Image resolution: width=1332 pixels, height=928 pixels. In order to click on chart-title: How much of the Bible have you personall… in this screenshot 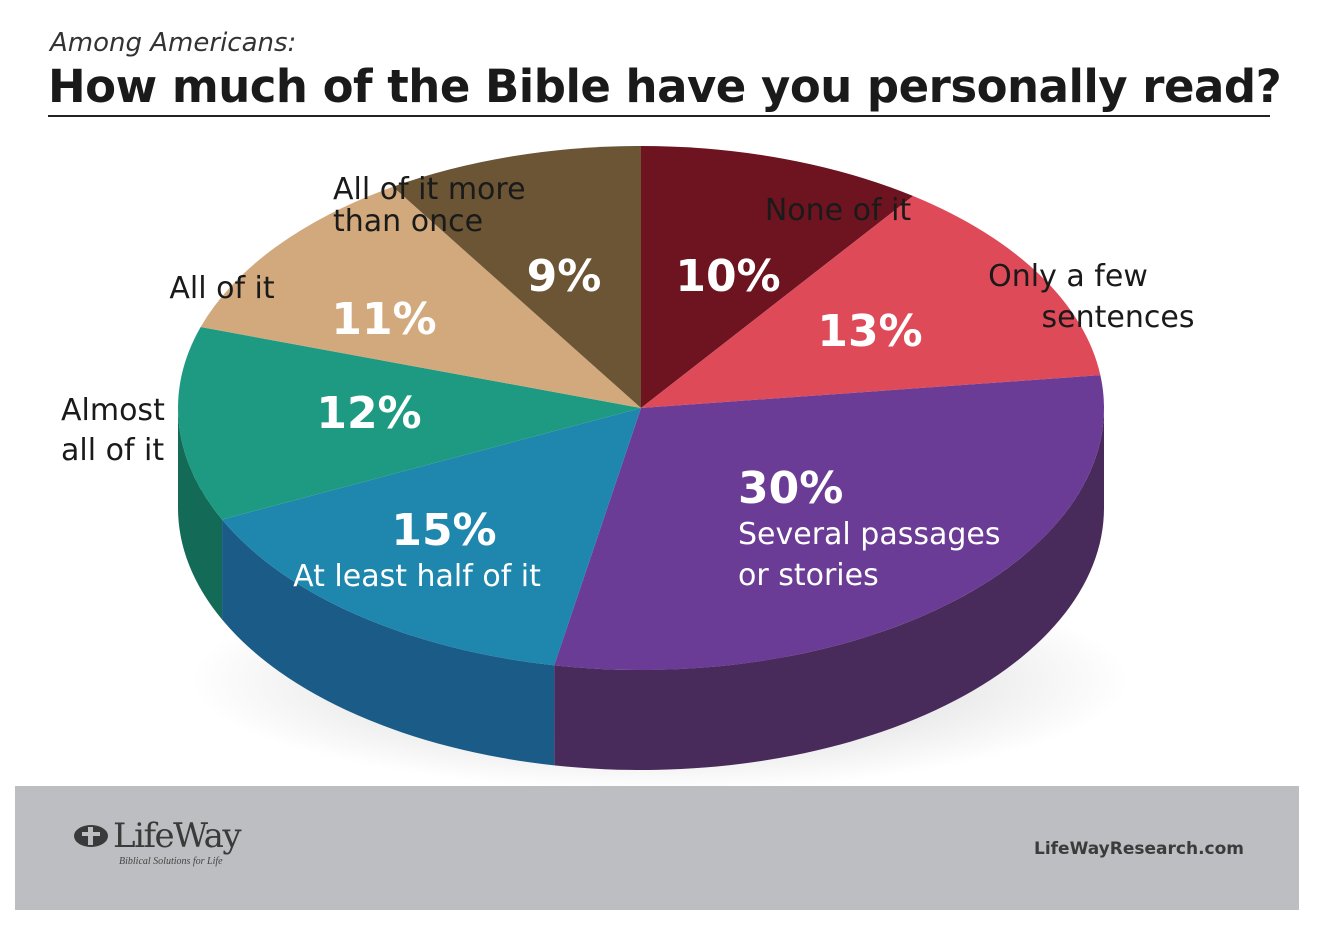, I will do `click(665, 88)`.